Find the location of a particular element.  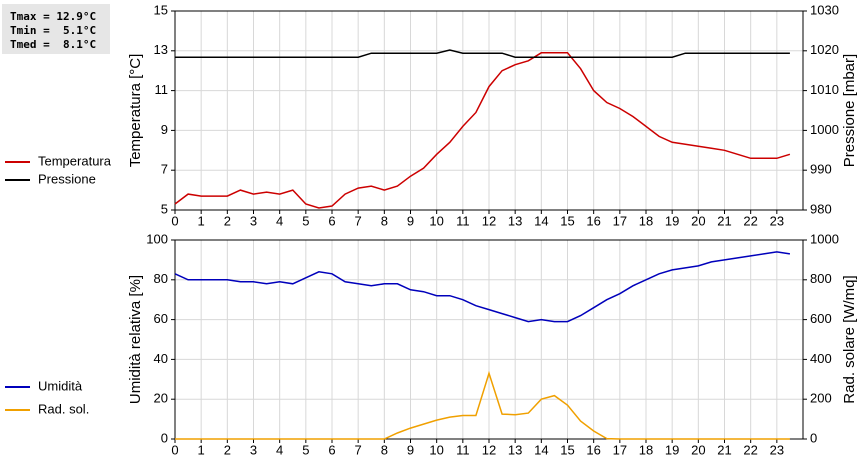

y-axis-label: Temperatura [°C] is located at coordinates (135, 111).